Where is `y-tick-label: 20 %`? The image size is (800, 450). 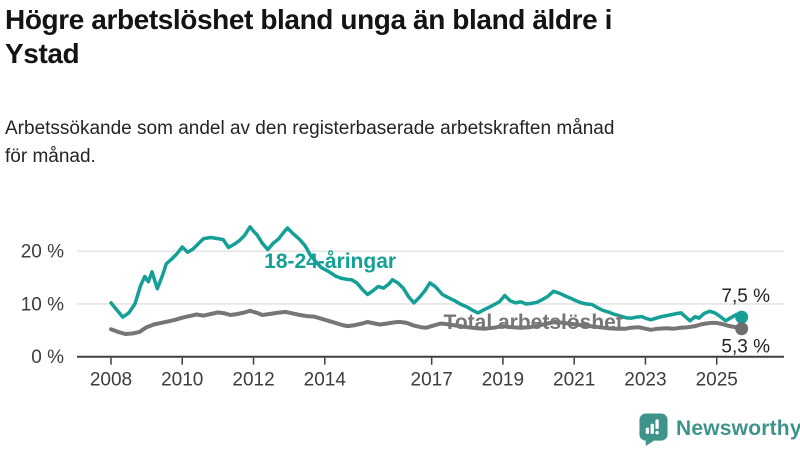 y-tick-label: 20 % is located at coordinates (42, 252).